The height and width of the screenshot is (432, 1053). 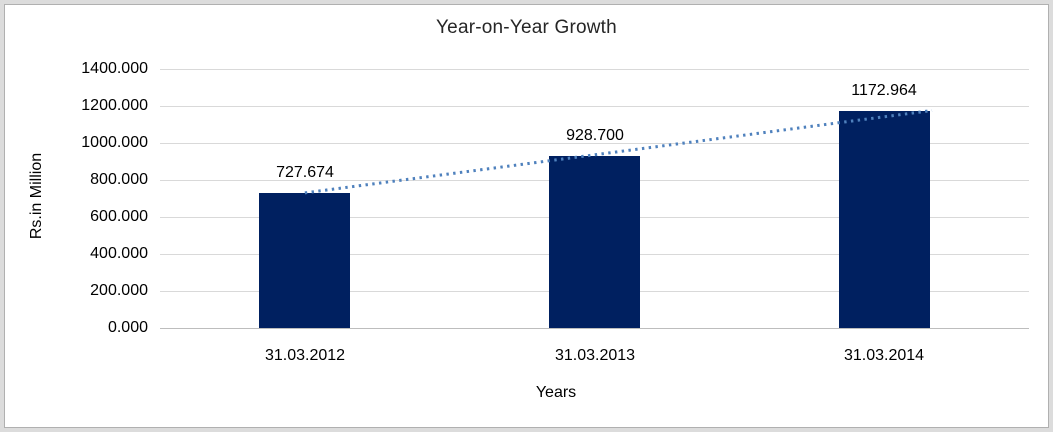 I want to click on y-tick-label: 1000.000, so click(x=114, y=142).